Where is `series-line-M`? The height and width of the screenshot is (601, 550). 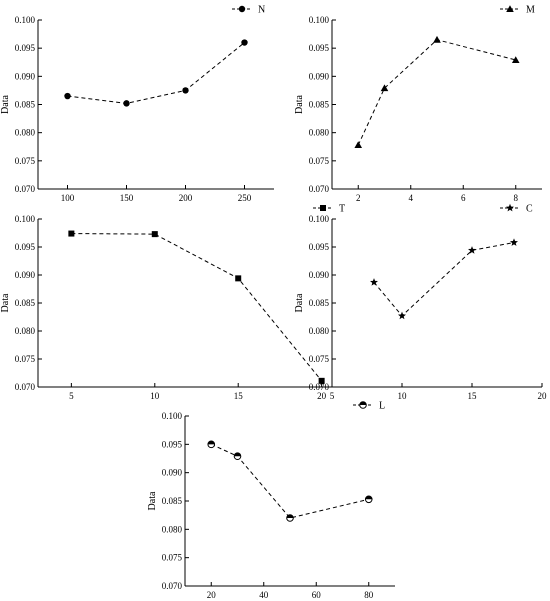 series-line-M is located at coordinates (436, 92).